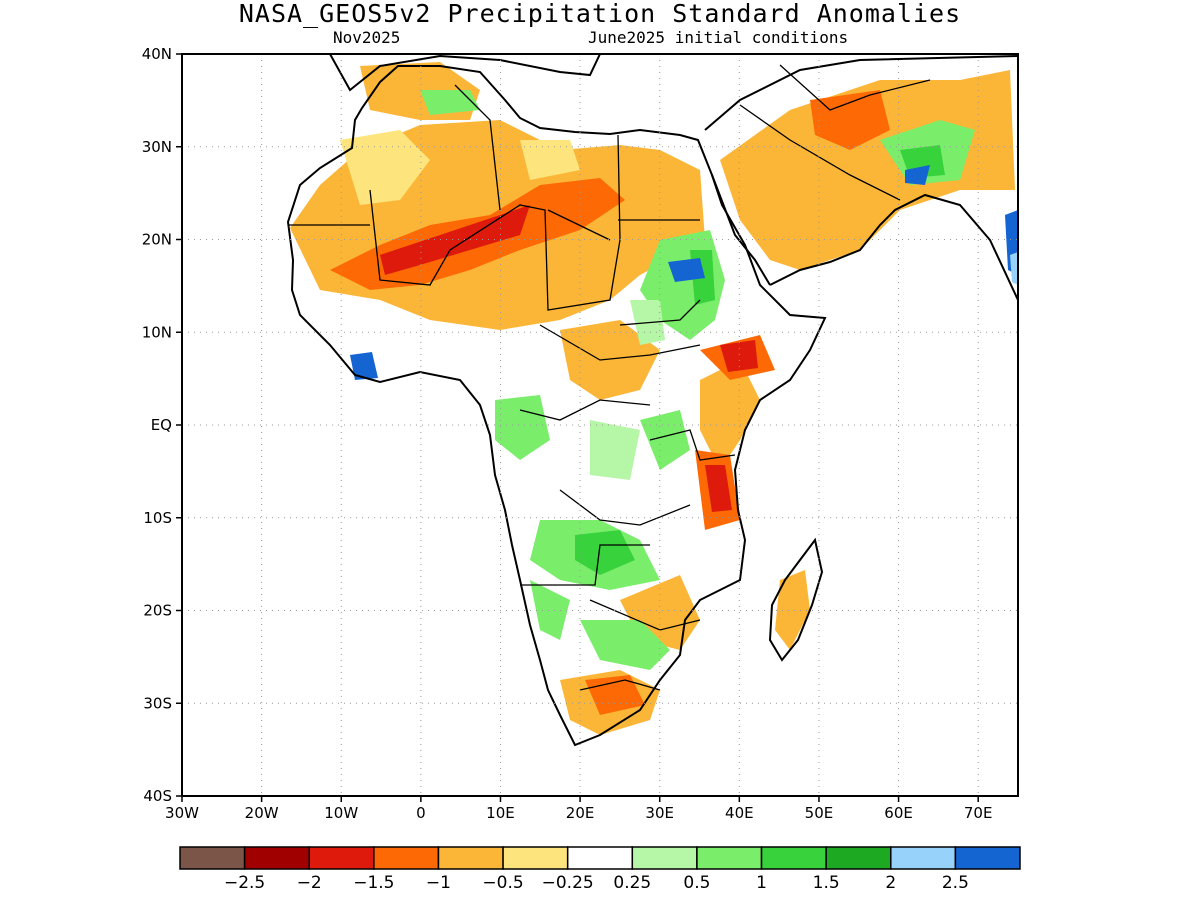  I want to click on lat-tick-label: 10N, so click(157, 332).